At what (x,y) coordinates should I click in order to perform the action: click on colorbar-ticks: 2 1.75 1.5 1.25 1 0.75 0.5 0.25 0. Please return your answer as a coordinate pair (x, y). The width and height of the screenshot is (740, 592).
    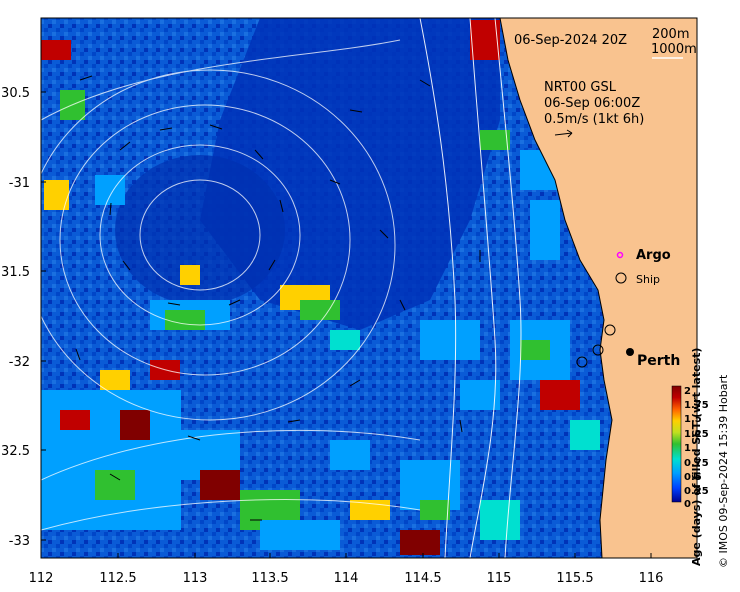
    Looking at the image, I should click on (696, 448).